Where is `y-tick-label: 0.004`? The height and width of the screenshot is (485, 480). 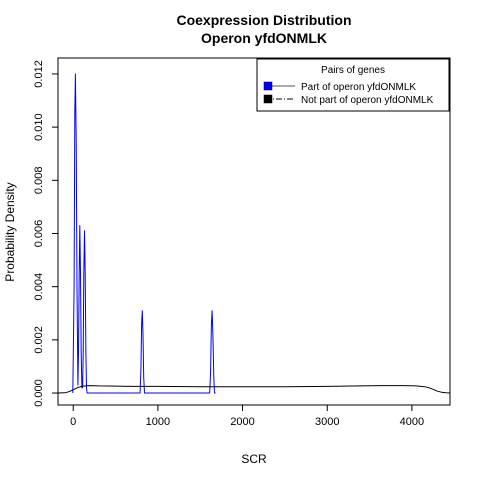 y-tick-label: 0.004 is located at coordinates (39, 287).